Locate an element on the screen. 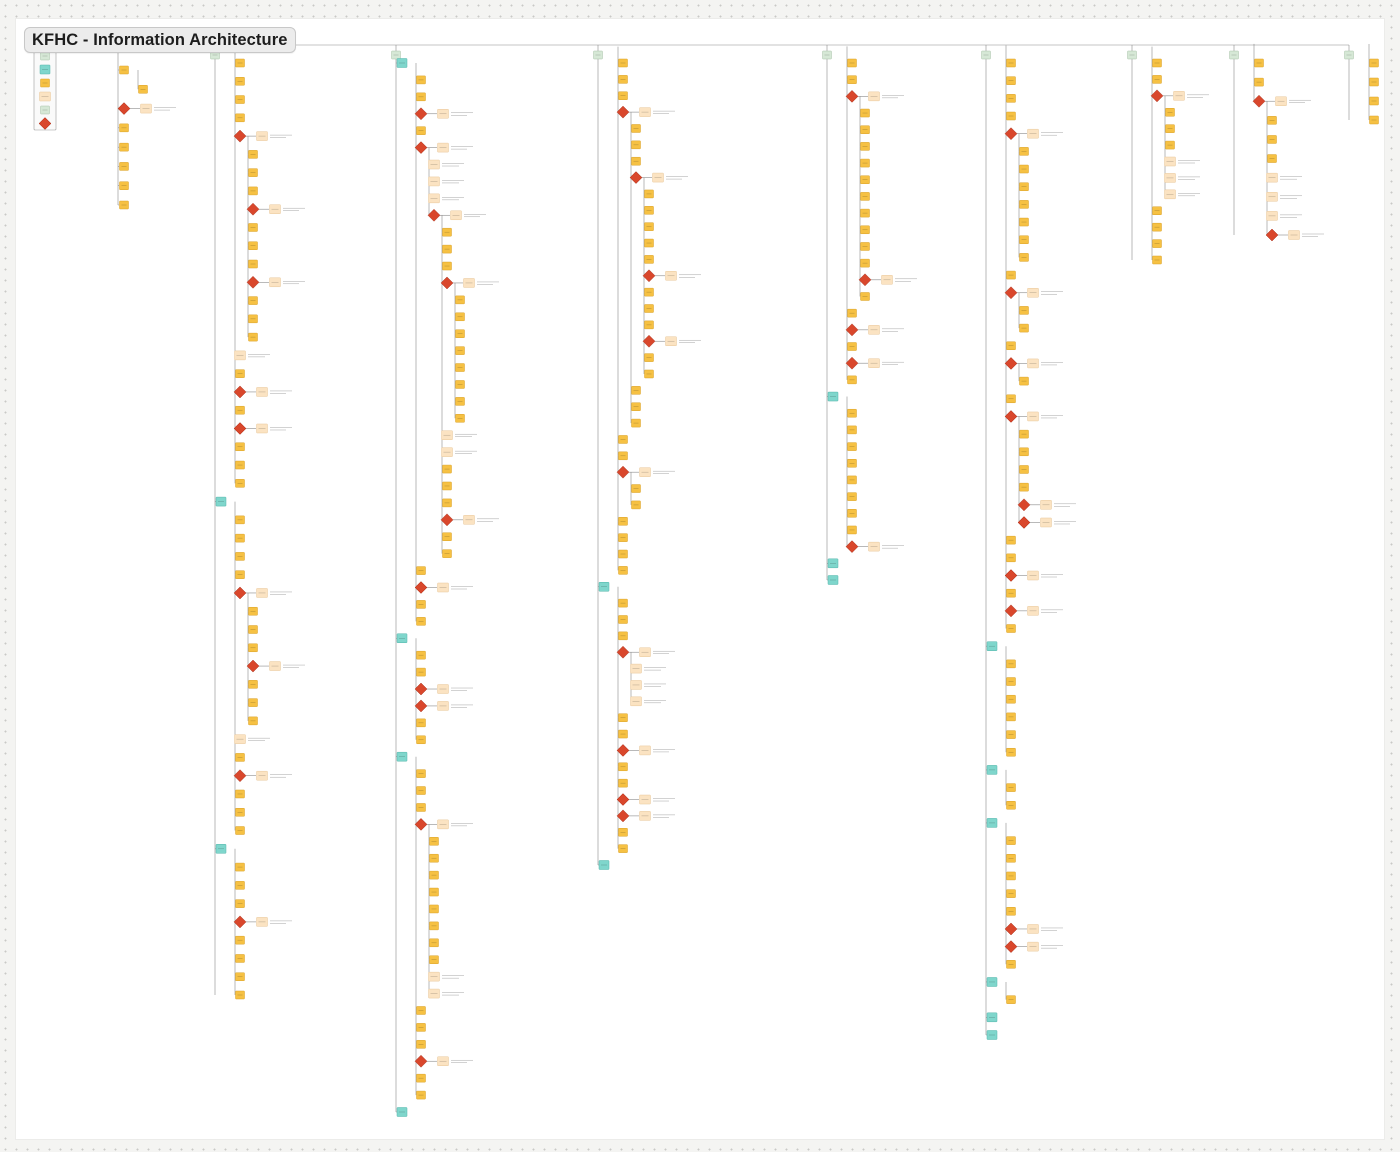  legend-swatch-section is located at coordinates (45, 69).